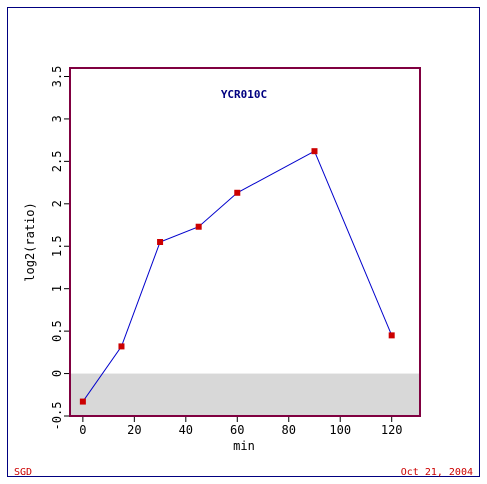  I want to click on x-axis: 0 20 40 60 80 100 120, so click(241, 426).